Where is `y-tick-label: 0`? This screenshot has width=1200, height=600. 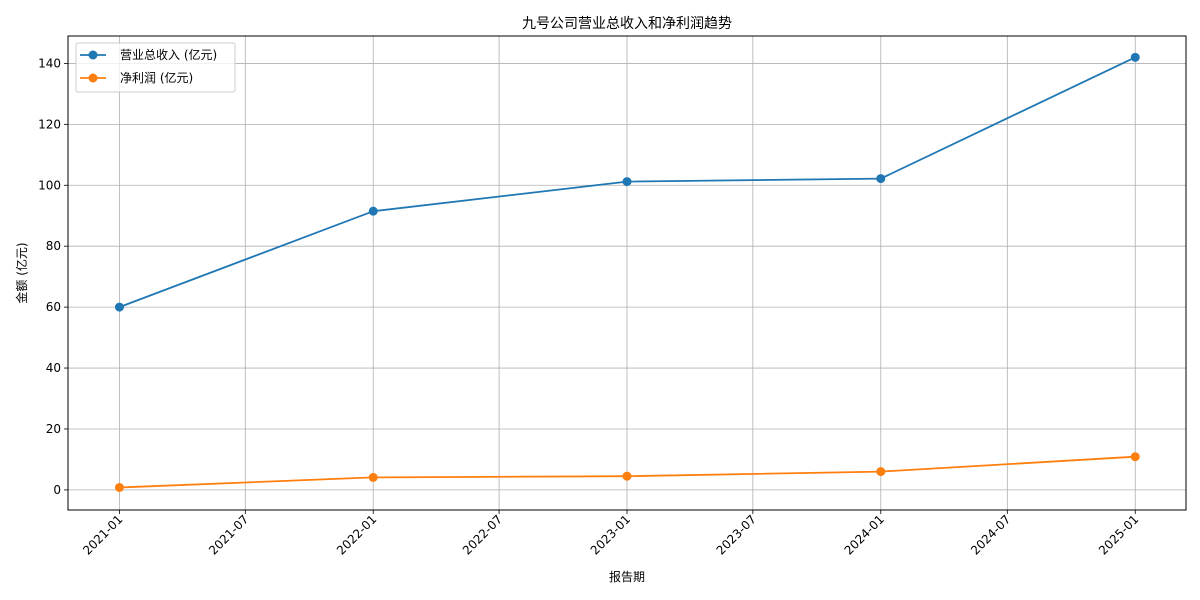 y-tick-label: 0 is located at coordinates (57, 490).